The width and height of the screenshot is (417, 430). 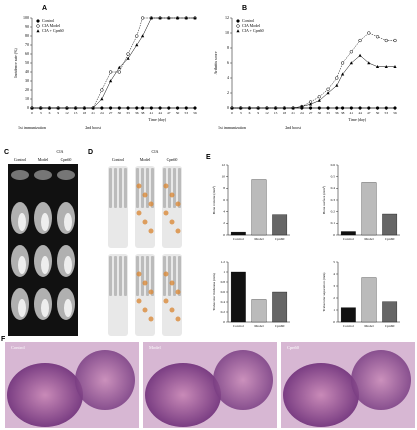 I want to click on legend-label: CIA + Cpn60, so click(x=53, y=30).